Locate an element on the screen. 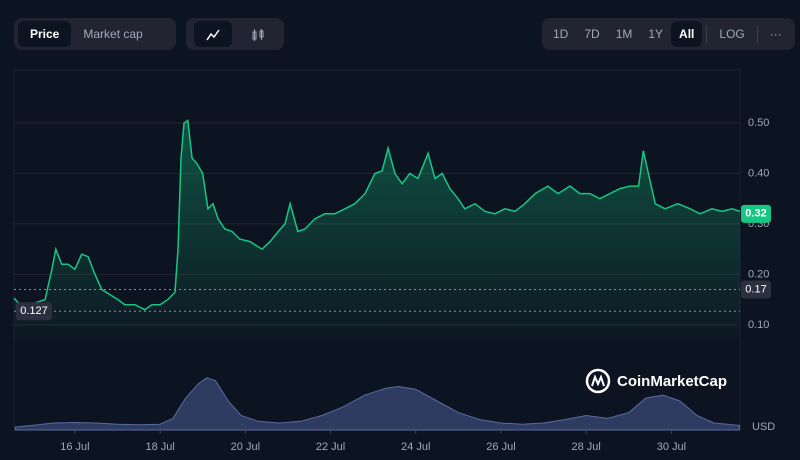 The image size is (800, 460). reference-label: 0.127 is located at coordinates (34, 311).